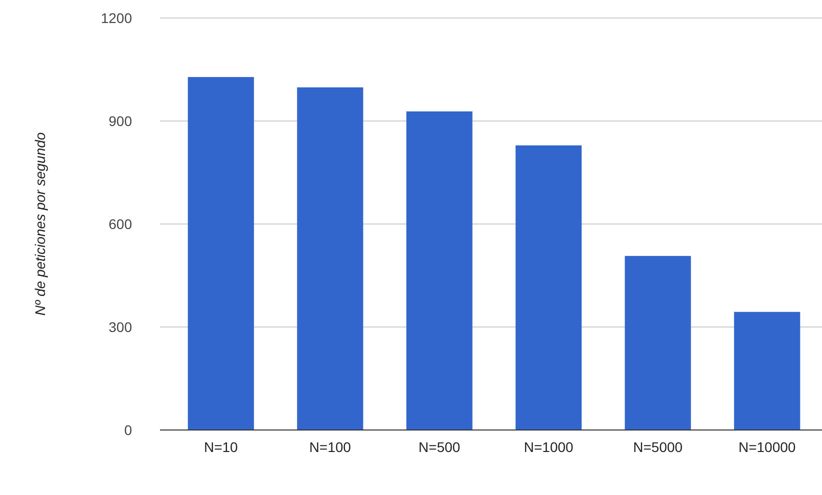  Describe the element at coordinates (330, 447) in the screenshot. I see `x-tick-label: N=100` at that location.